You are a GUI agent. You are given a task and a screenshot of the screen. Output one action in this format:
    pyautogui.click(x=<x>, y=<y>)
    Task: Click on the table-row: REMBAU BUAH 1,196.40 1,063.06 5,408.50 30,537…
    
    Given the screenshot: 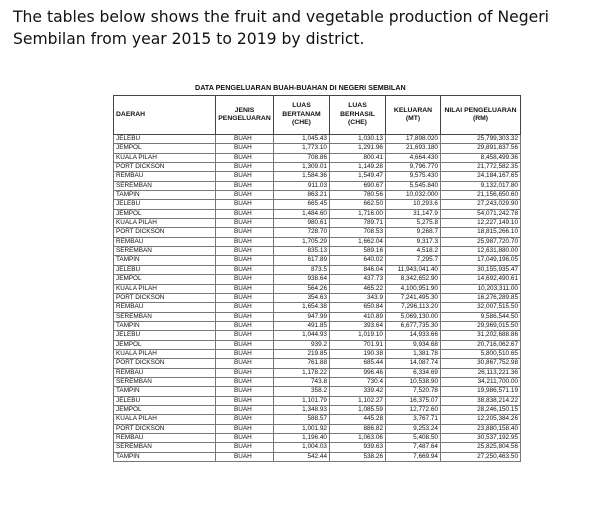 What is the action you would take?
    pyautogui.click(x=317, y=438)
    